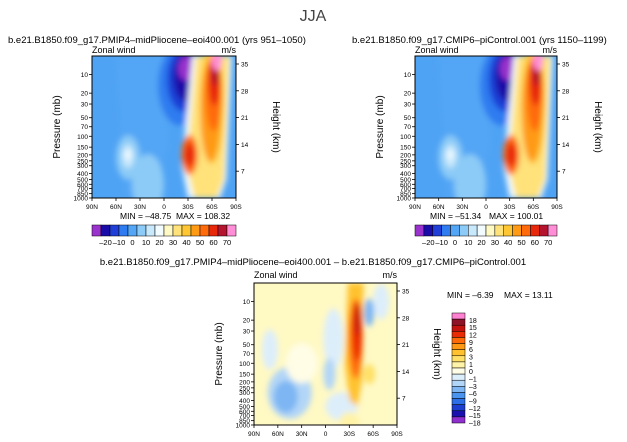 This screenshot has height=442, width=627. What do you see at coordinates (405, 194) in the screenshot?
I see `y-tick-label: 850` at bounding box center [405, 194].